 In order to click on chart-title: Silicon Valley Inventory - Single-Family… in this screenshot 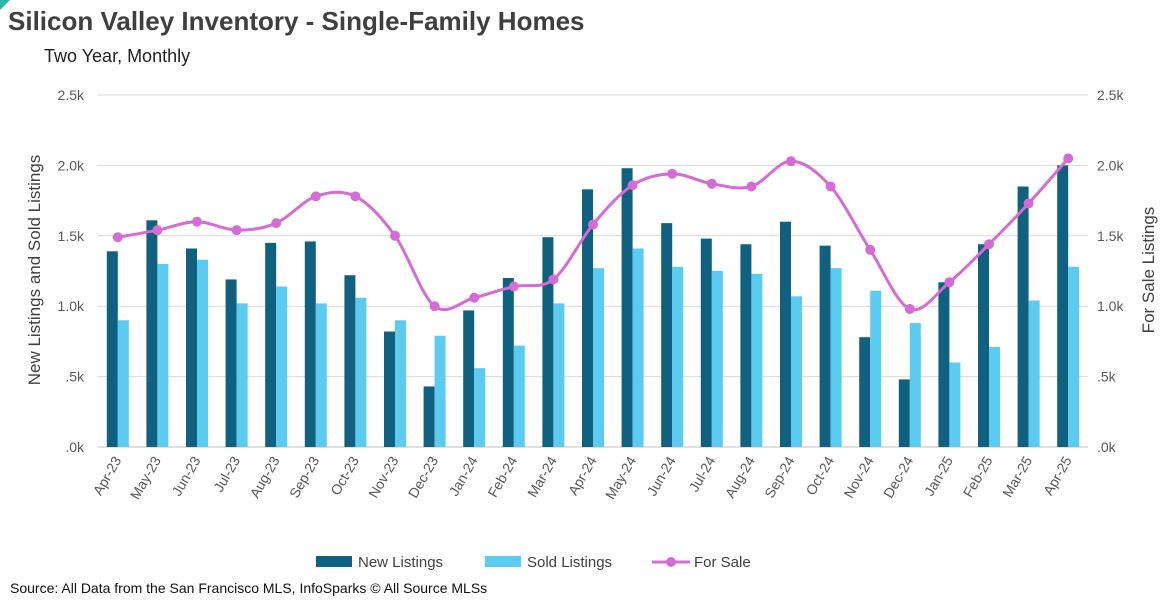, I will do `click(296, 21)`.